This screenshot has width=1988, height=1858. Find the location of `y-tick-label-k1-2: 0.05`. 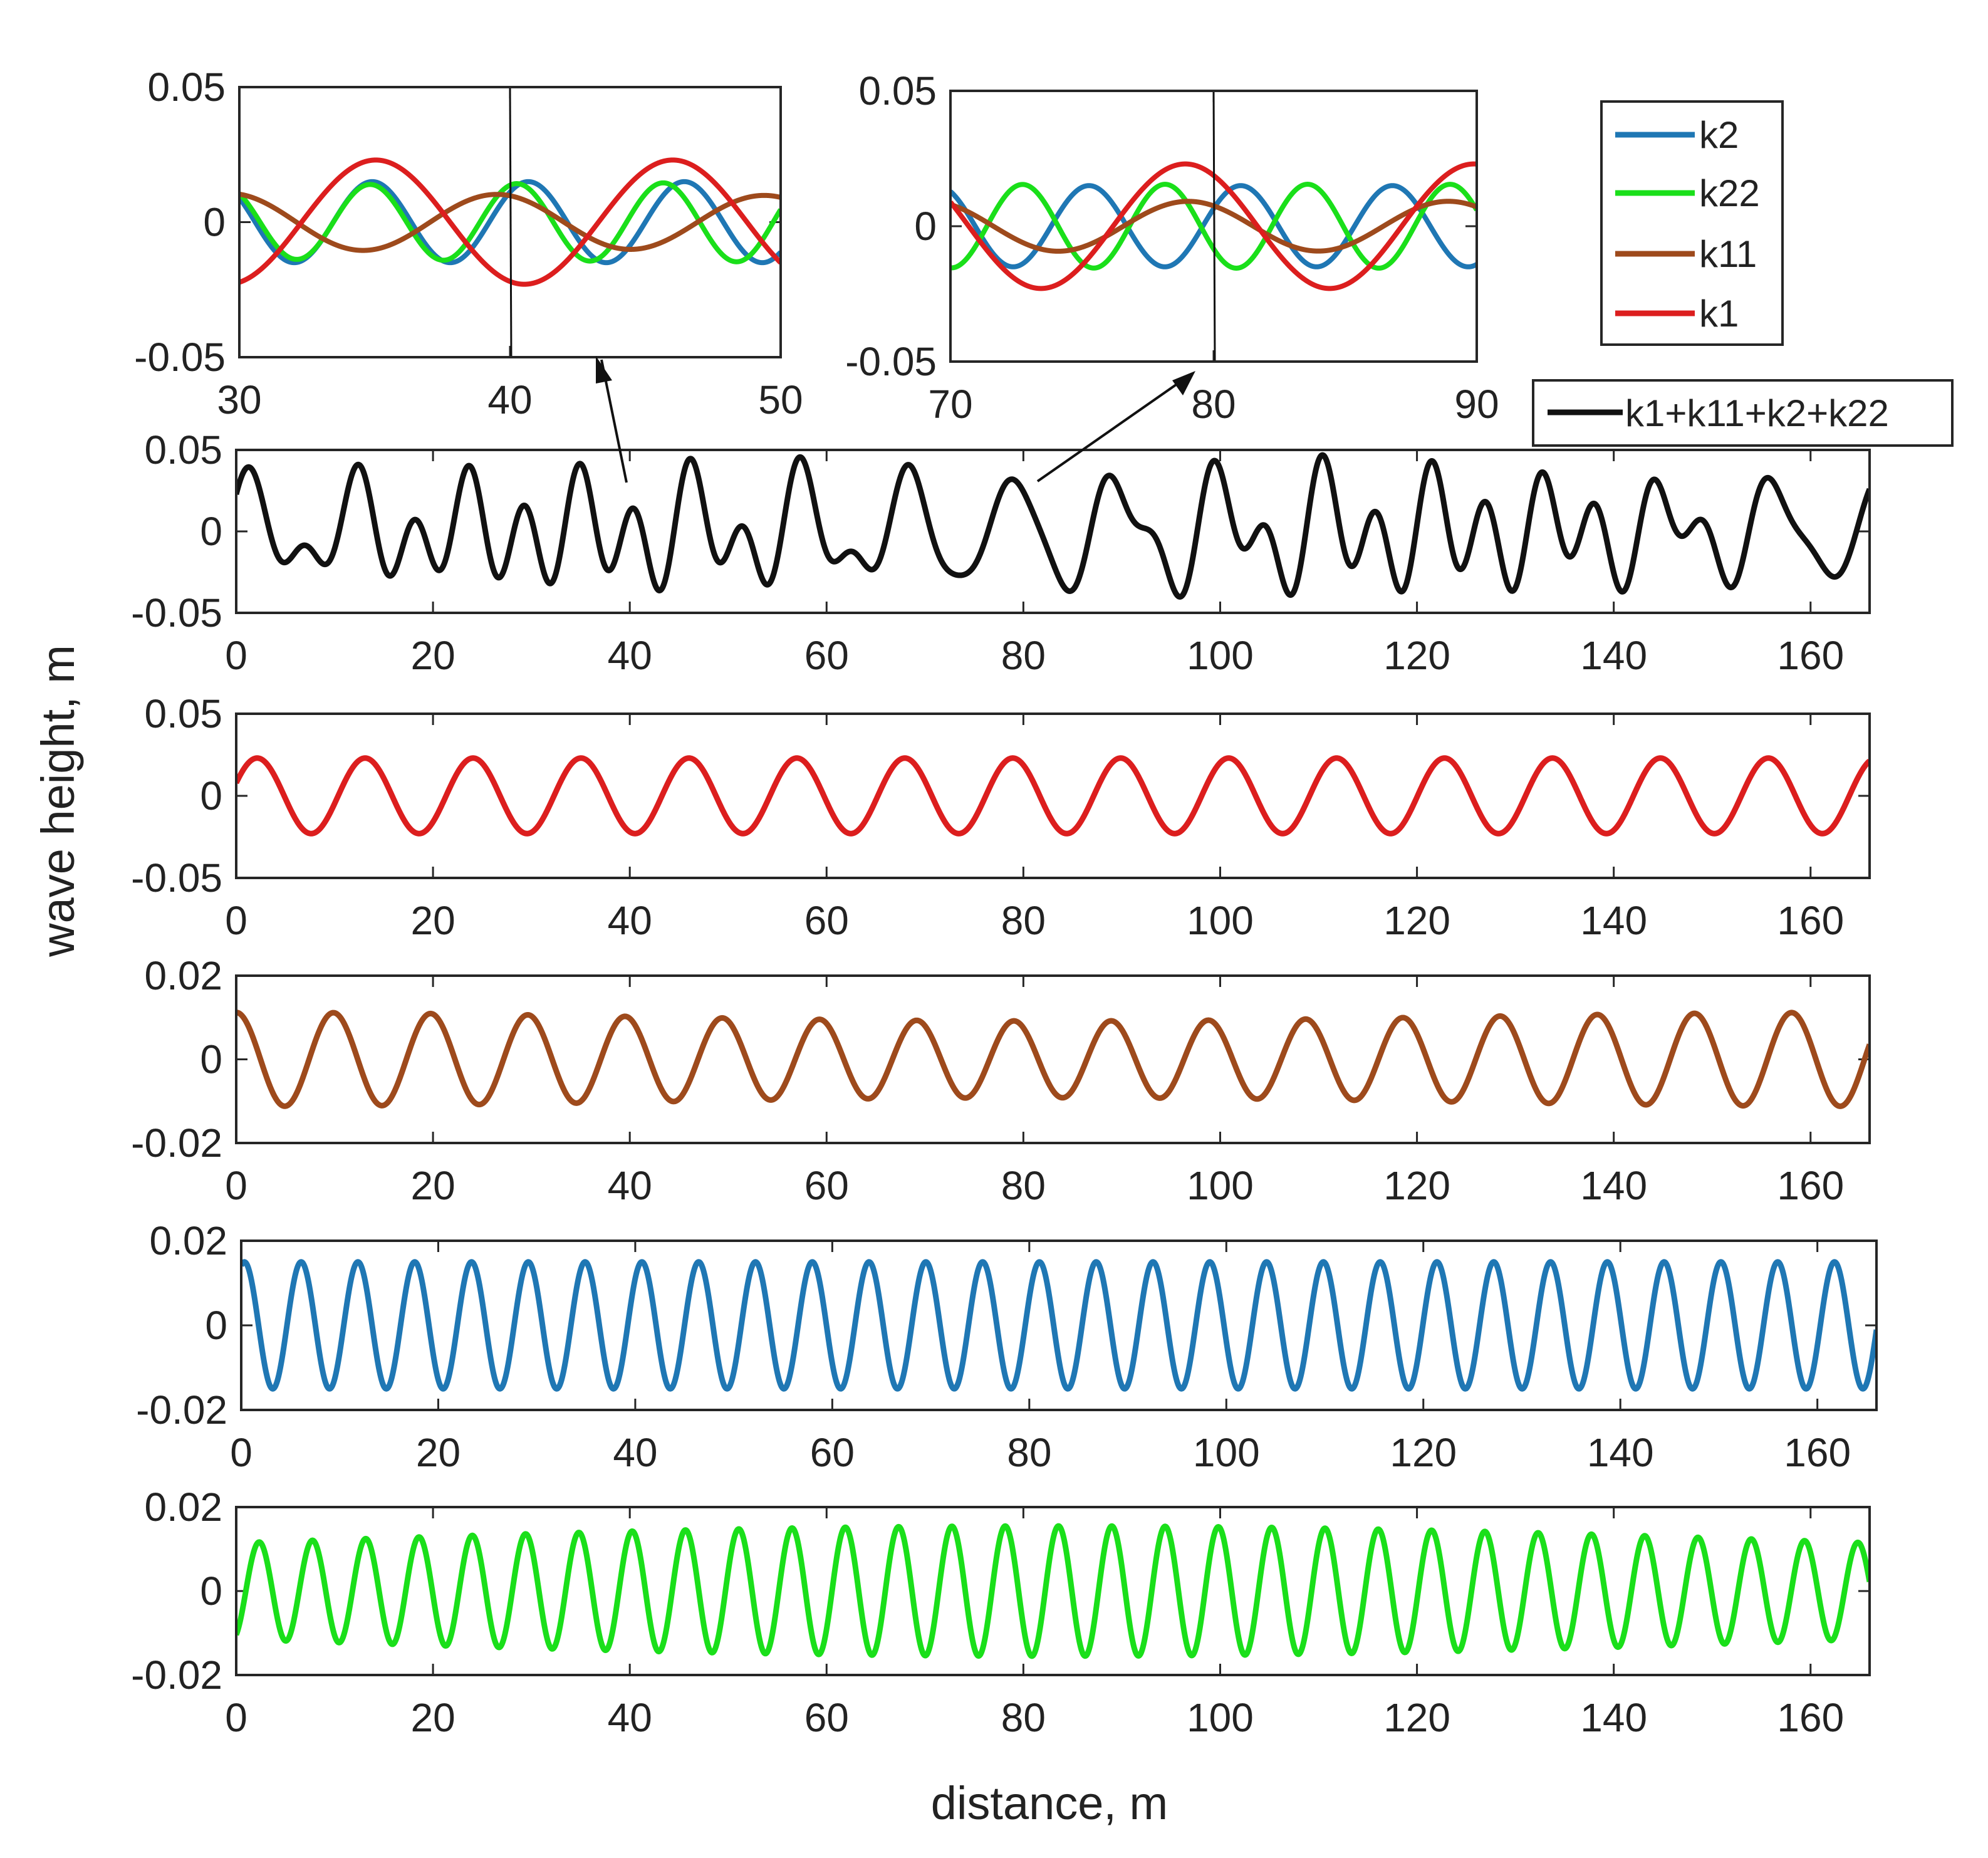

y-tick-label-k1-2: 0.05 is located at coordinates (183, 714).